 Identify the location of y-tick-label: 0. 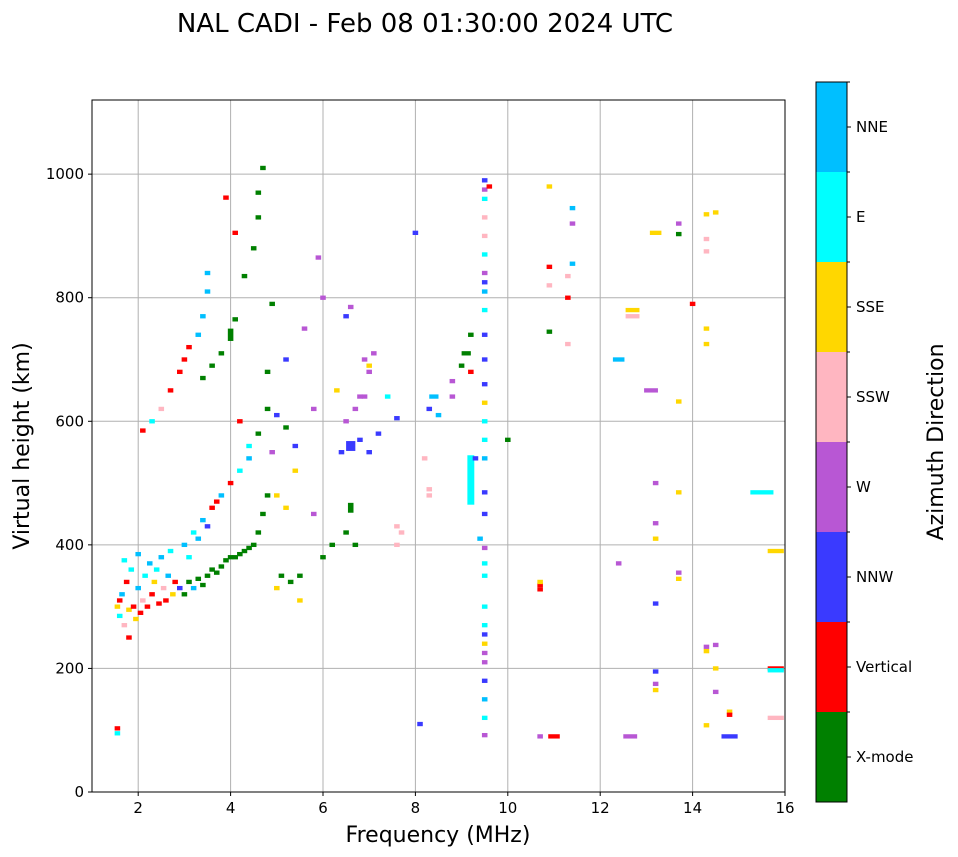
(79, 792).